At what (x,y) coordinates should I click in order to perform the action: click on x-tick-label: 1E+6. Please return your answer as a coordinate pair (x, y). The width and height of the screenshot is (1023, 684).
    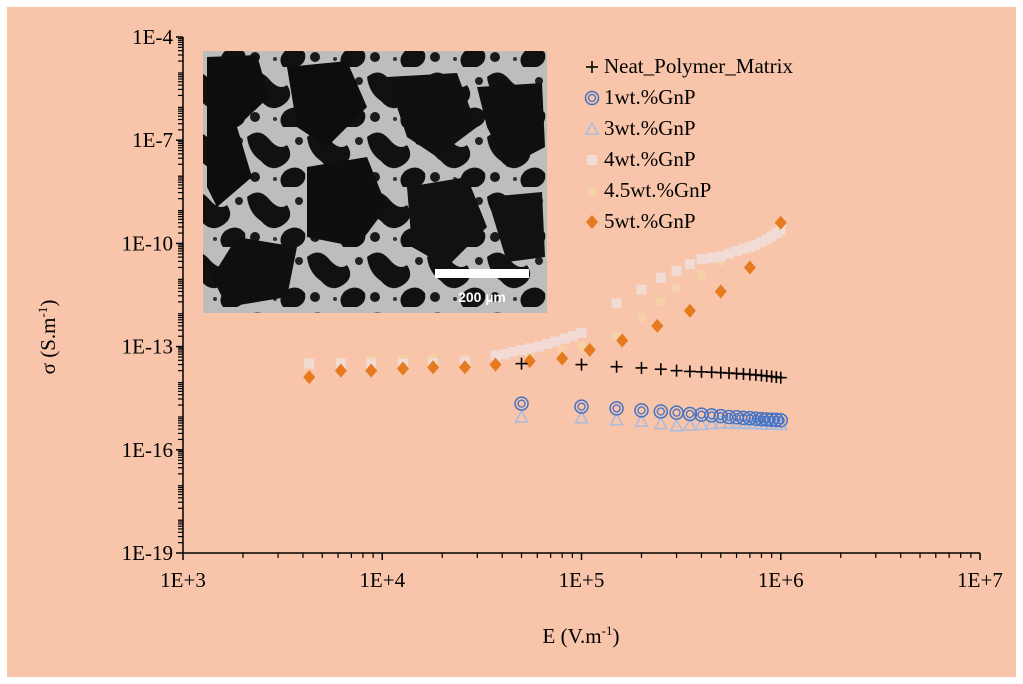
    Looking at the image, I should click on (781, 580).